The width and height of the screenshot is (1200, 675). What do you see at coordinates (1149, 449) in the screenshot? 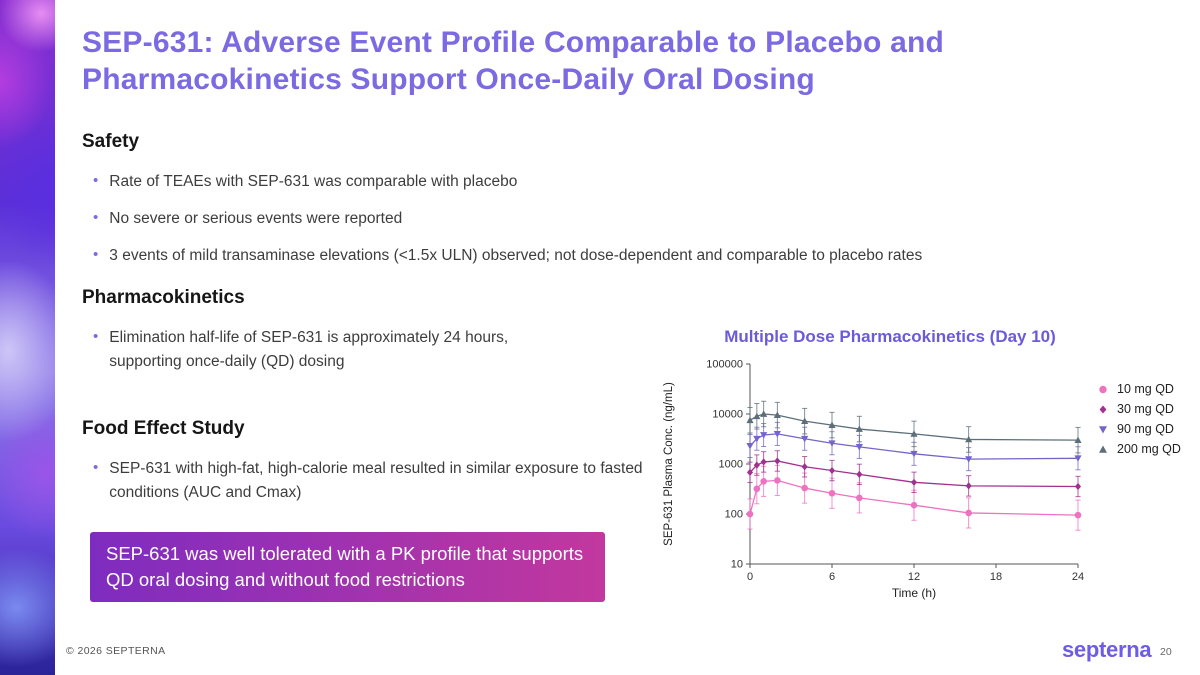
I see `legend-label: 200 mg QD` at bounding box center [1149, 449].